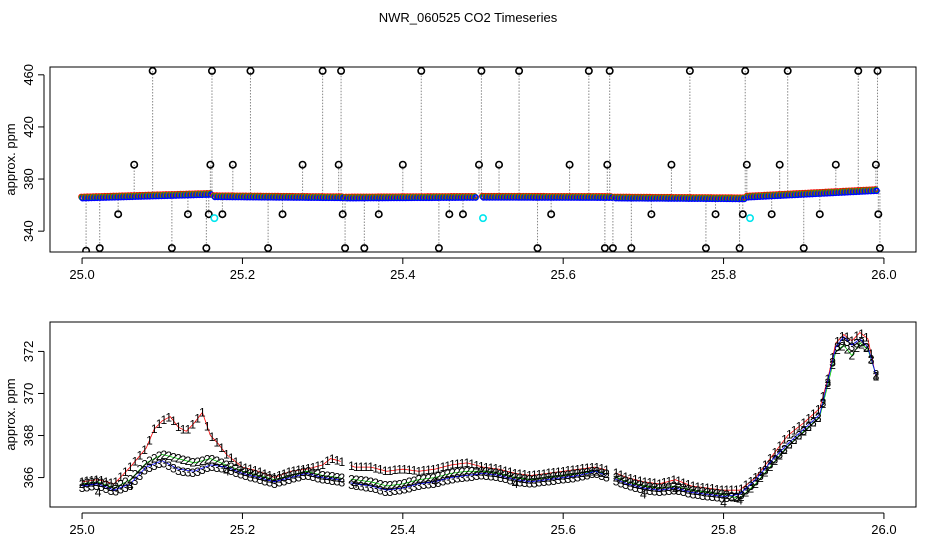  What do you see at coordinates (242, 274) in the screenshot?
I see `x-tick-label: 25.2` at bounding box center [242, 274].